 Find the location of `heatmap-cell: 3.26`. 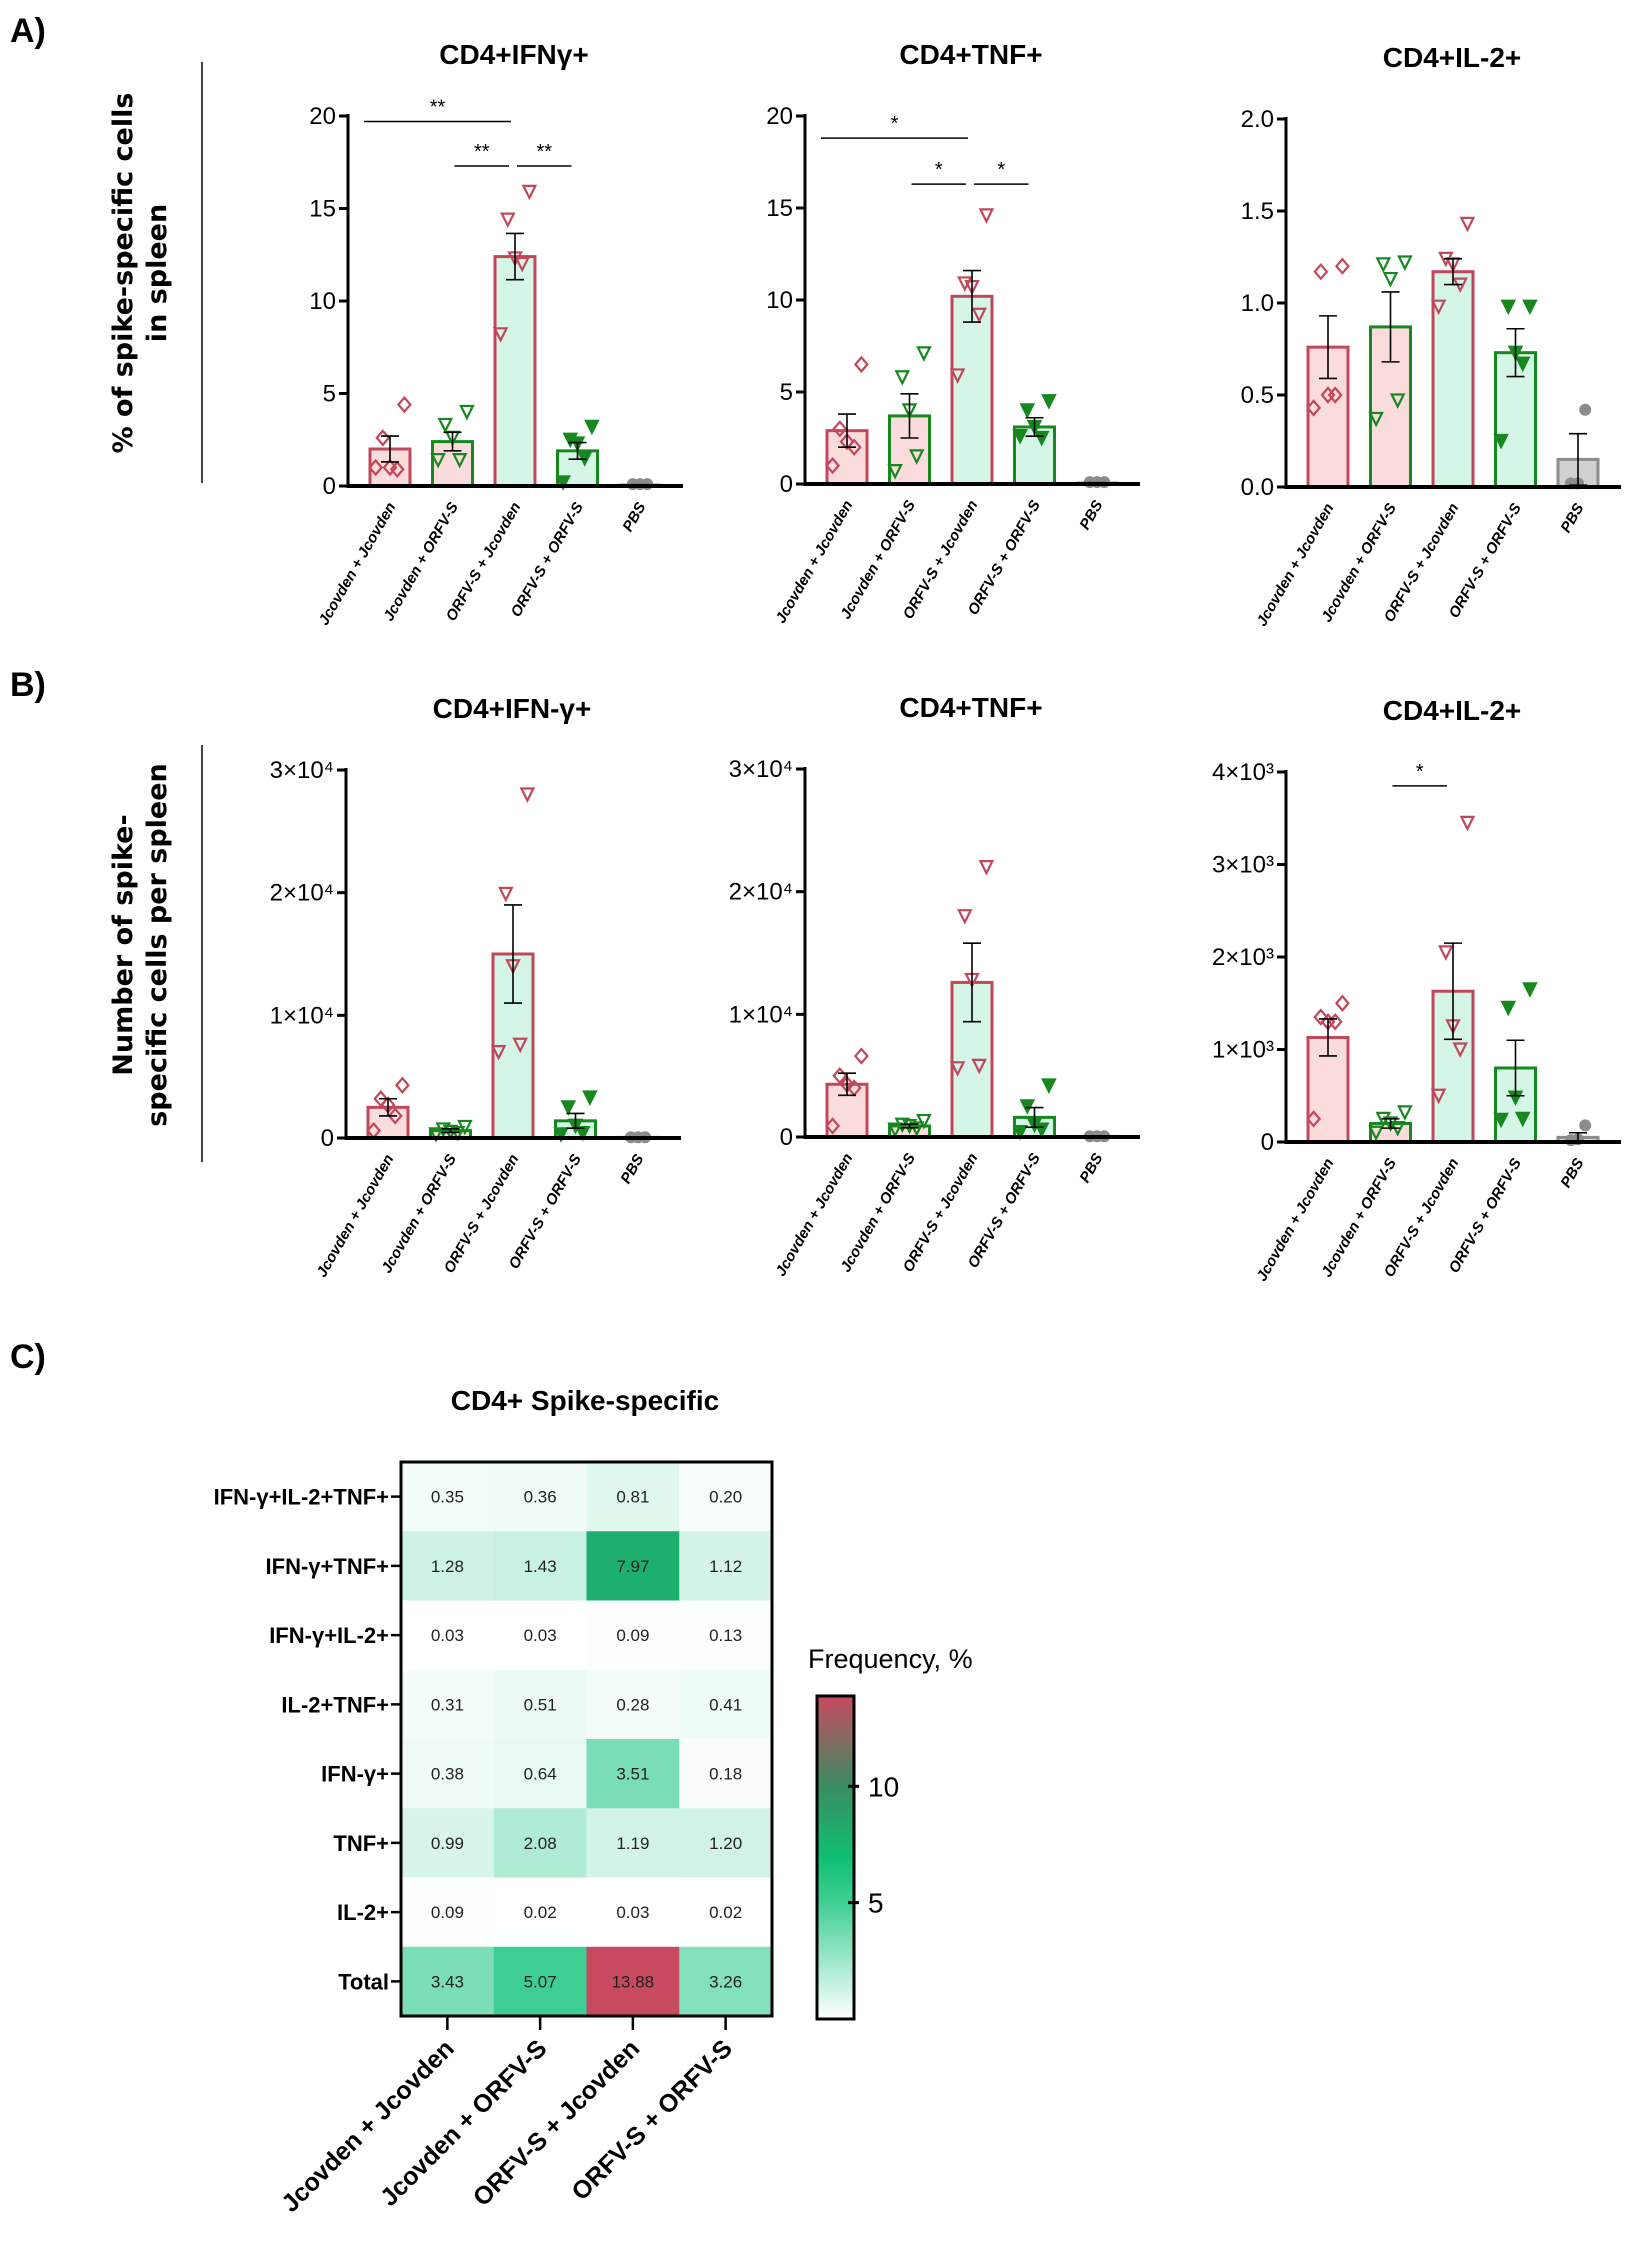

heatmap-cell: 3.26 is located at coordinates (726, 1981).